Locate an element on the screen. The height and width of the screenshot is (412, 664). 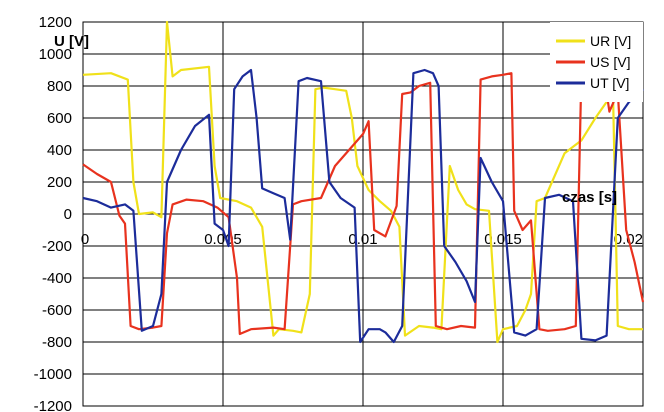
y-tick-label: -200 is located at coordinates (57, 246).